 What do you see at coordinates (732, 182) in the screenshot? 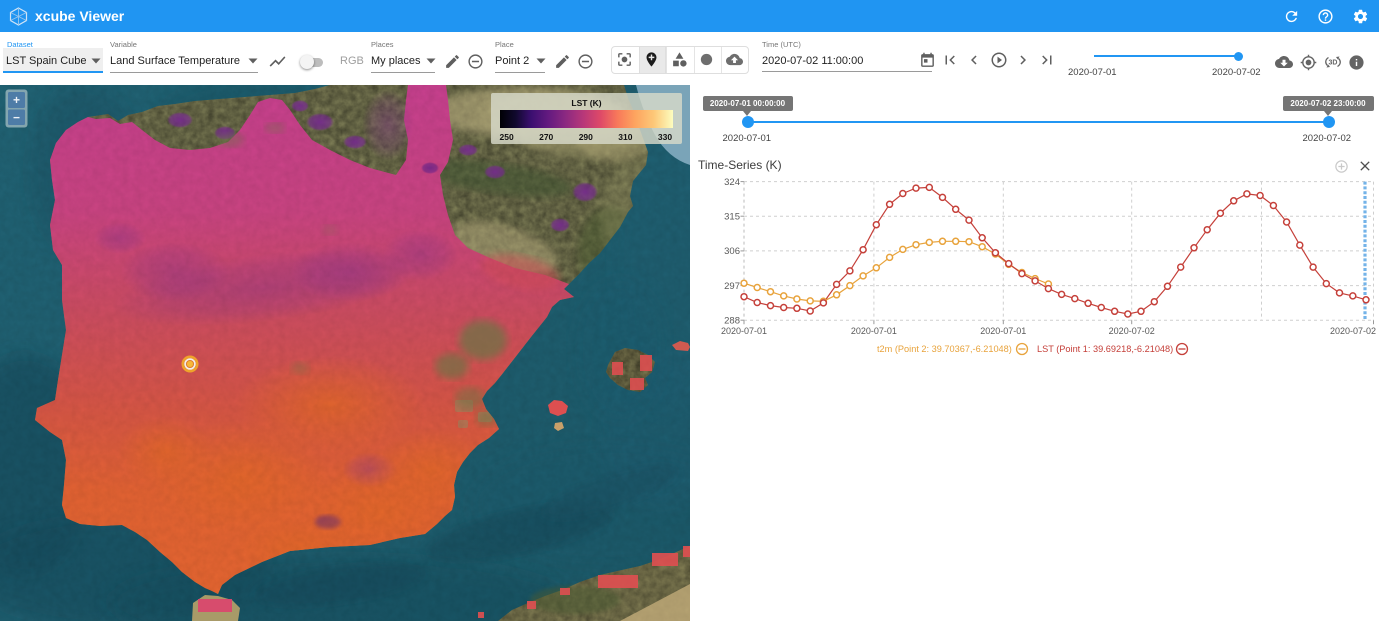
I see `svg-text: 324` at bounding box center [732, 182].